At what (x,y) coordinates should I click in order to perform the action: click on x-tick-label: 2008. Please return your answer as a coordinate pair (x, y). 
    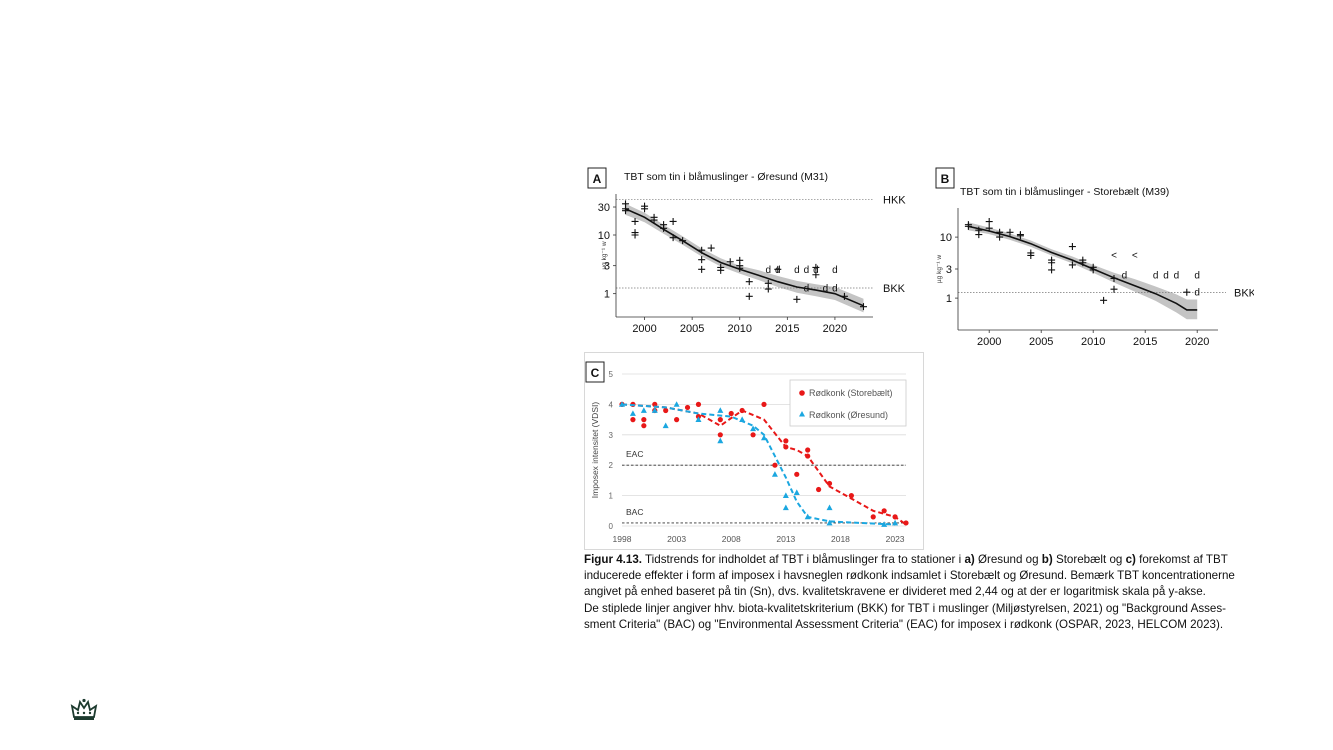
    Looking at the image, I should click on (731, 539).